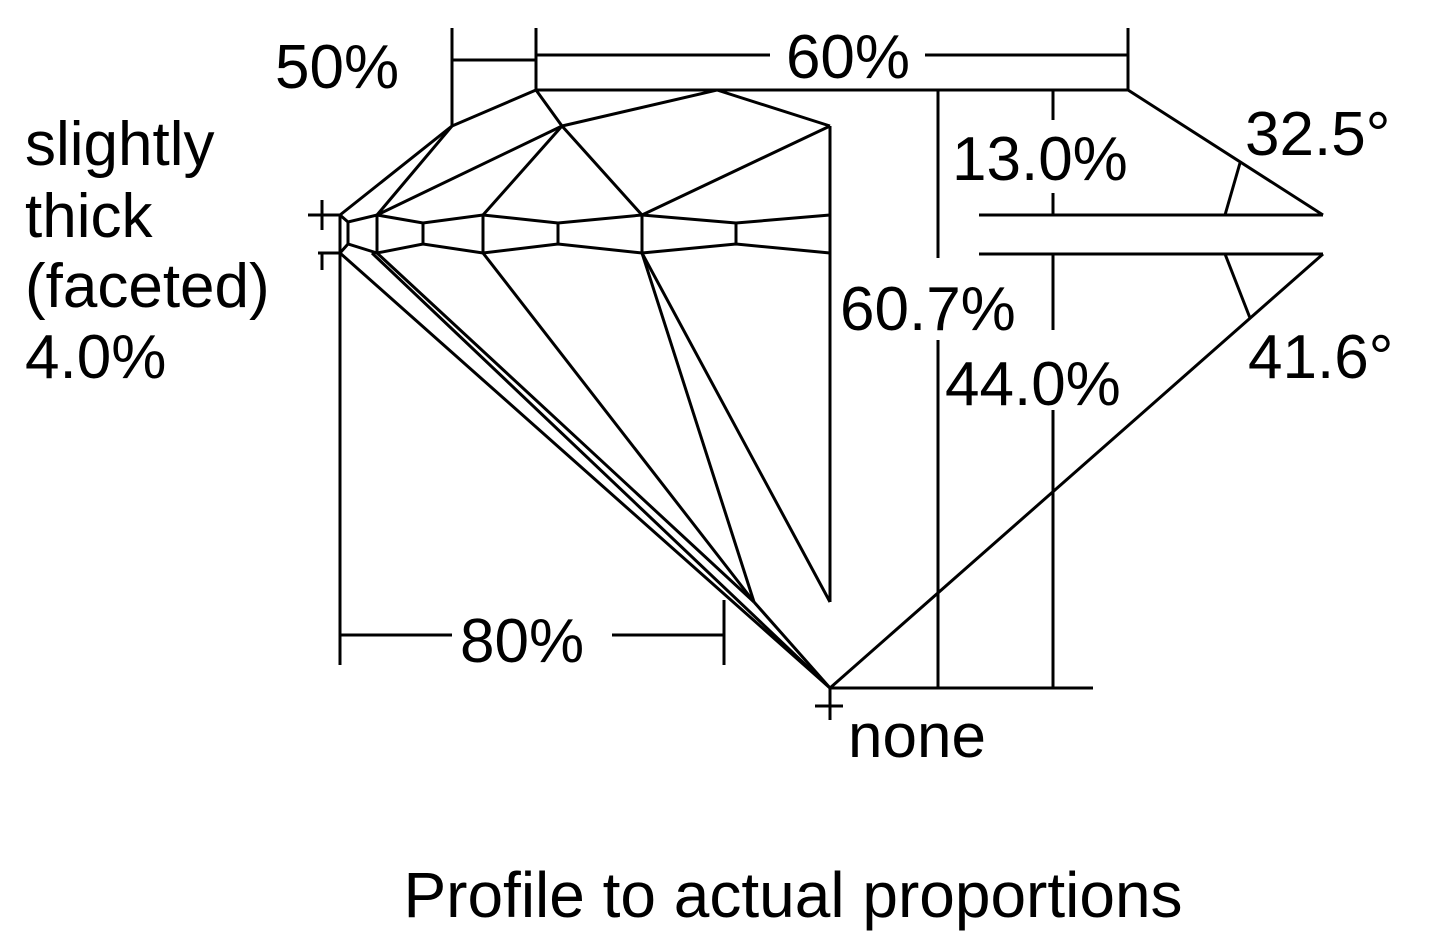 This screenshot has height=946, width=1445. I want to click on star-length-label: 50%, so click(337, 67).